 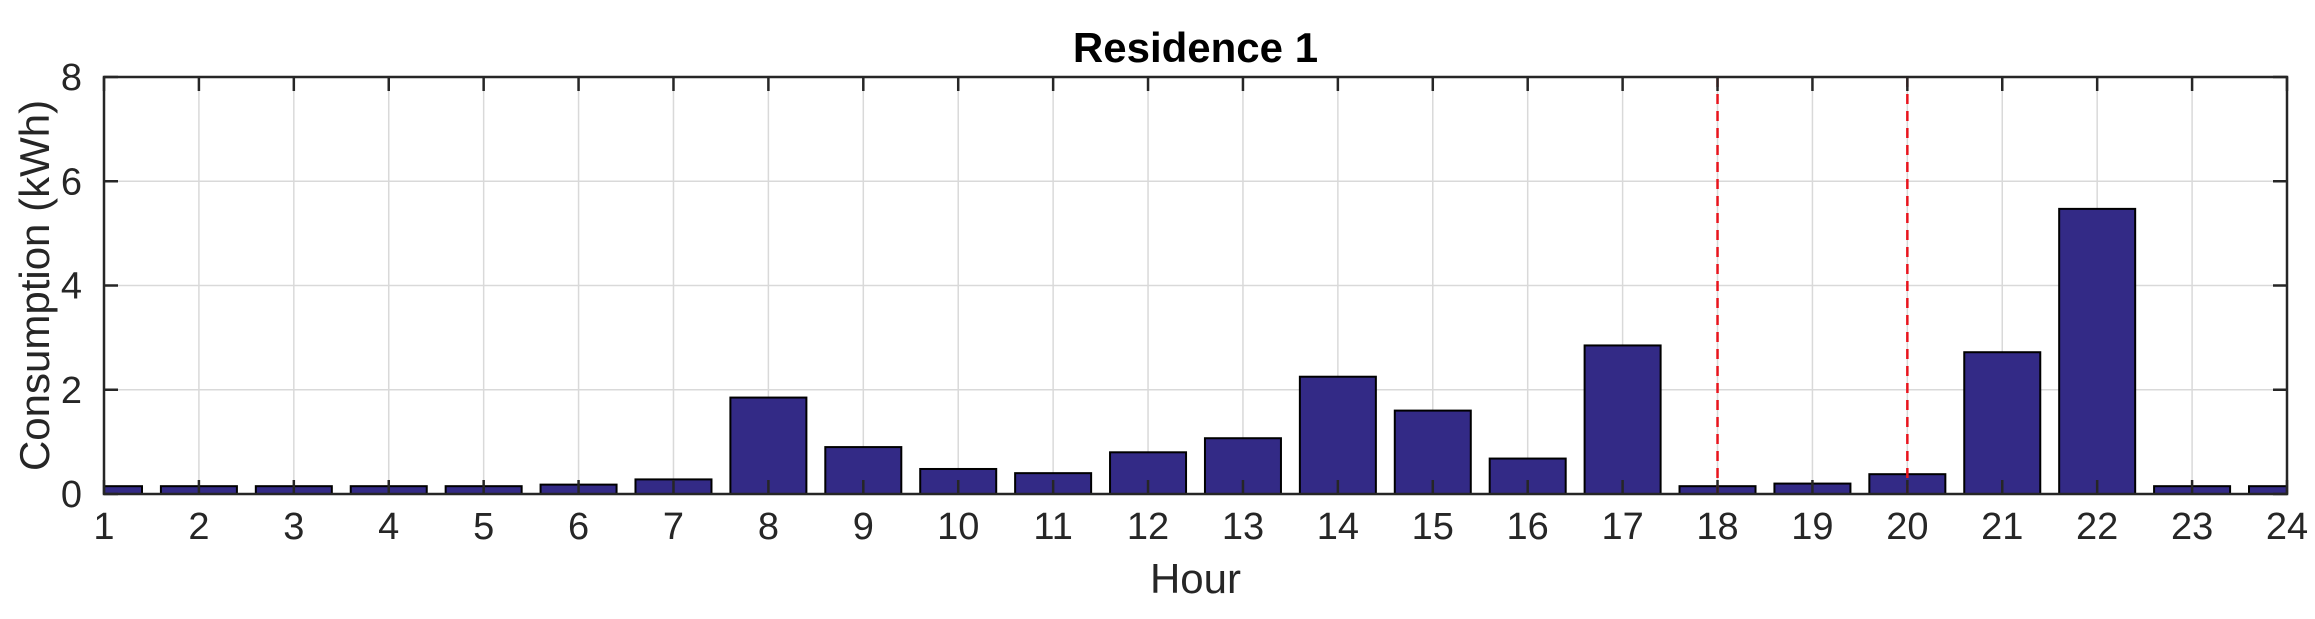 What do you see at coordinates (2287, 527) in the screenshot?
I see `x-tick-label: 24` at bounding box center [2287, 527].